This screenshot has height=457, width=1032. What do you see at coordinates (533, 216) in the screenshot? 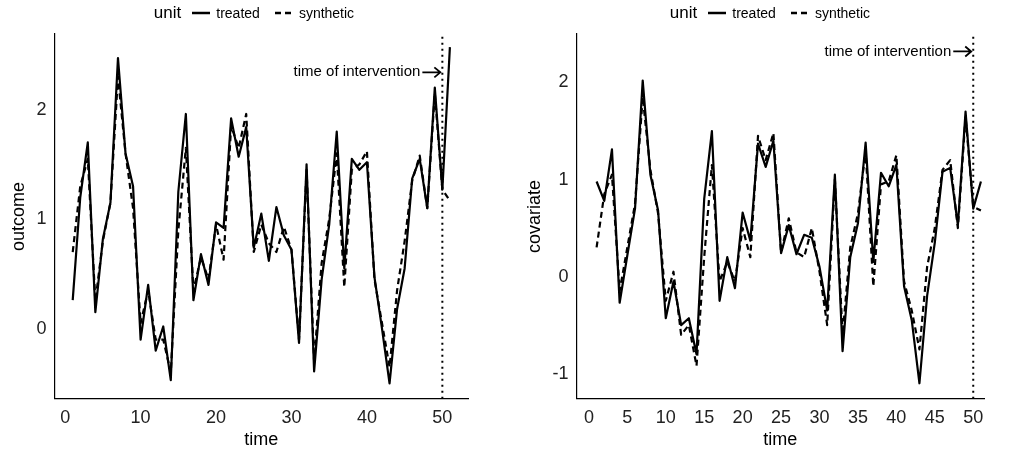
I see `y-axis-title: covariate` at bounding box center [533, 216].